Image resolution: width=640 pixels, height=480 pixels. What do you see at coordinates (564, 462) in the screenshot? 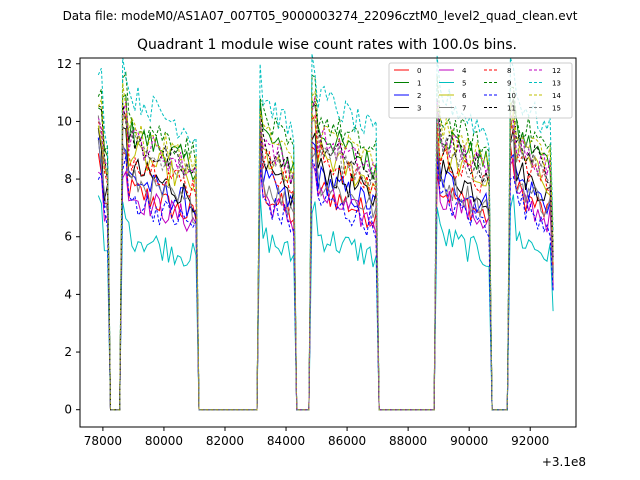
I see `x-offset-label: +3.1e8` at bounding box center [564, 462].